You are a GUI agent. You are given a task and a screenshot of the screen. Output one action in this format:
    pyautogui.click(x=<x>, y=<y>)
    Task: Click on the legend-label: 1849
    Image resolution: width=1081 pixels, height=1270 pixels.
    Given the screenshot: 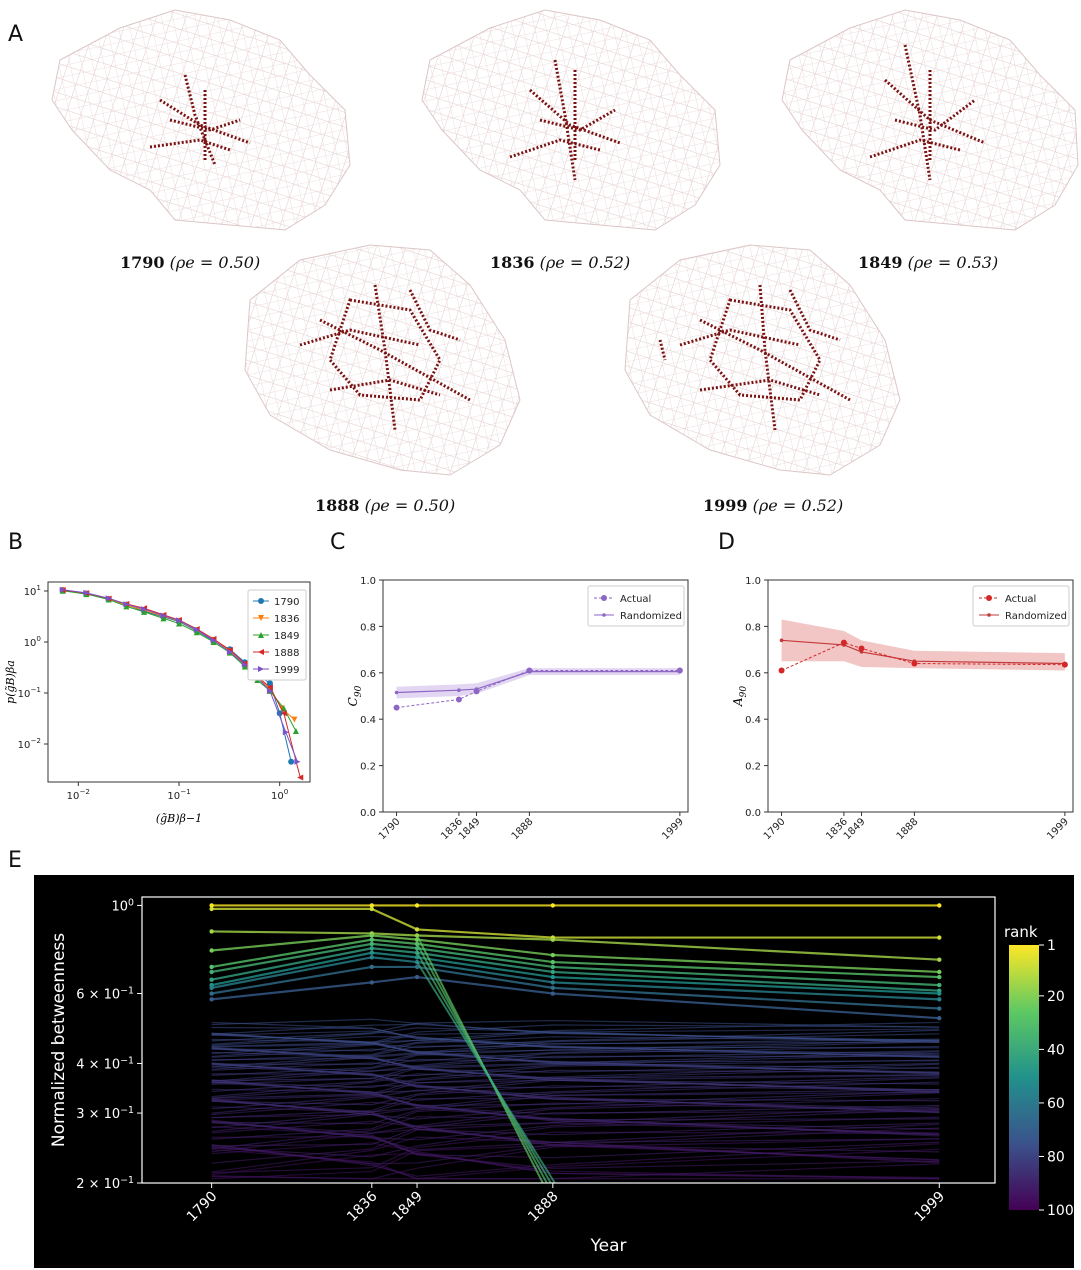 What is the action you would take?
    pyautogui.click(x=286, y=636)
    